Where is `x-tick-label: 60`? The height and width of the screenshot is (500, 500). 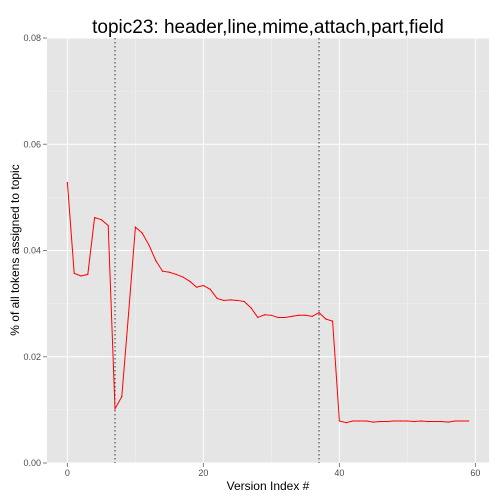 x-tick-label: 60 is located at coordinates (475, 473).